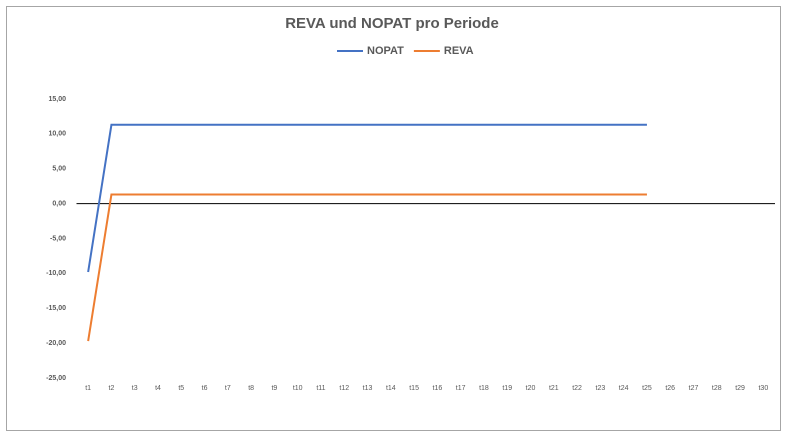 The width and height of the screenshot is (785, 439). Describe the element at coordinates (391, 388) in the screenshot. I see `x-tick-label: t14` at that location.